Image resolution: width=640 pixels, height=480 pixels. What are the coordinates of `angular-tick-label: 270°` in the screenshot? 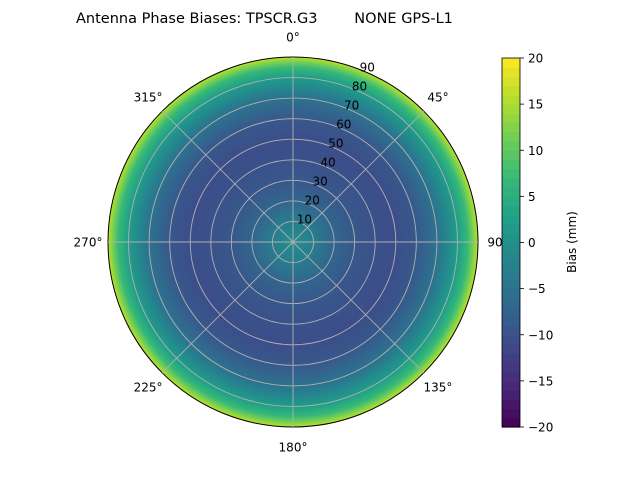 It's located at (88, 243).